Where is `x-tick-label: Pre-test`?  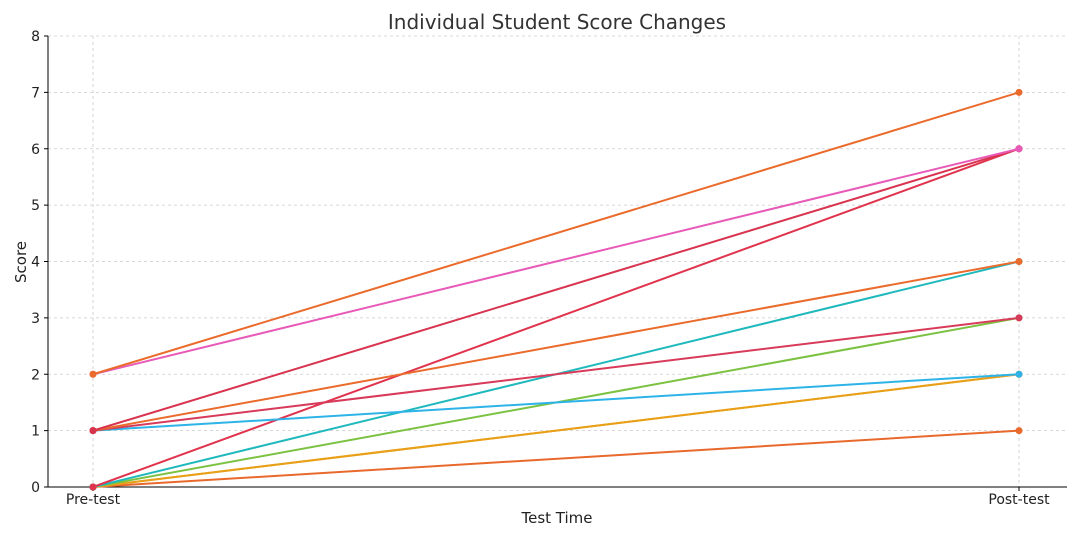 x-tick-label: Pre-test is located at coordinates (93, 500).